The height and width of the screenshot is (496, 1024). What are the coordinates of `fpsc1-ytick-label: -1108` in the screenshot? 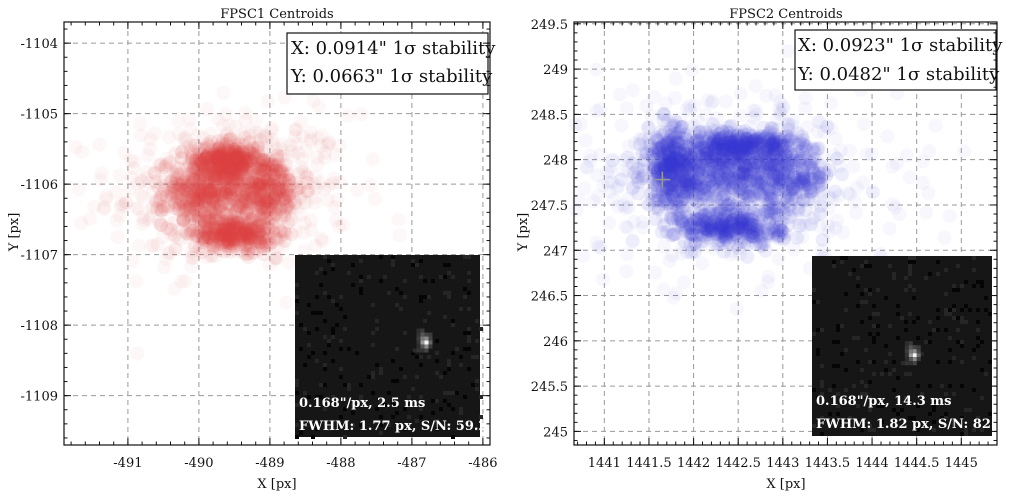 It's located at (39, 326).